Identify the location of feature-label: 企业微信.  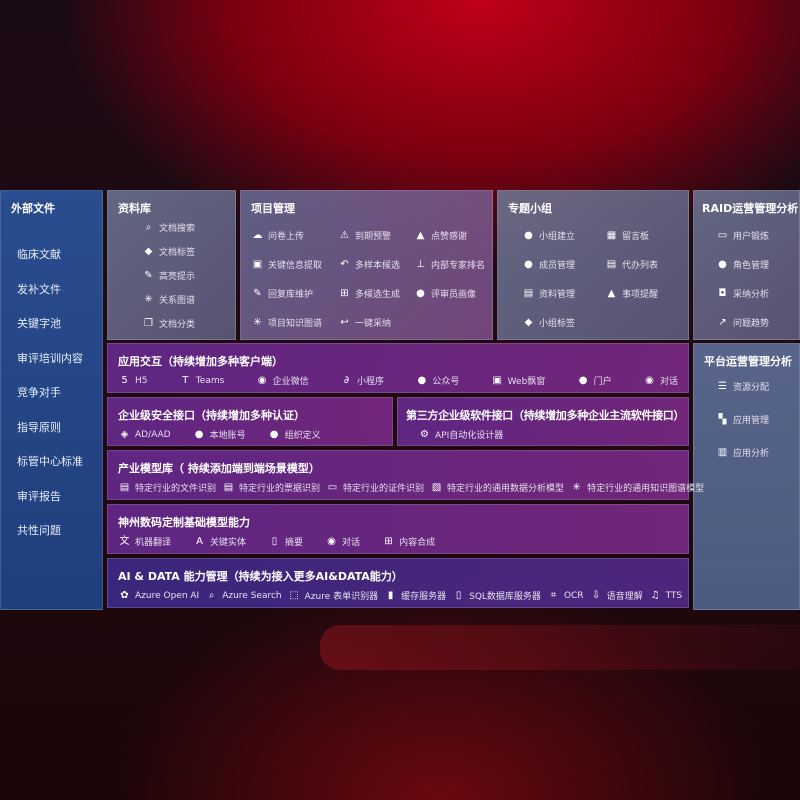
(290, 382).